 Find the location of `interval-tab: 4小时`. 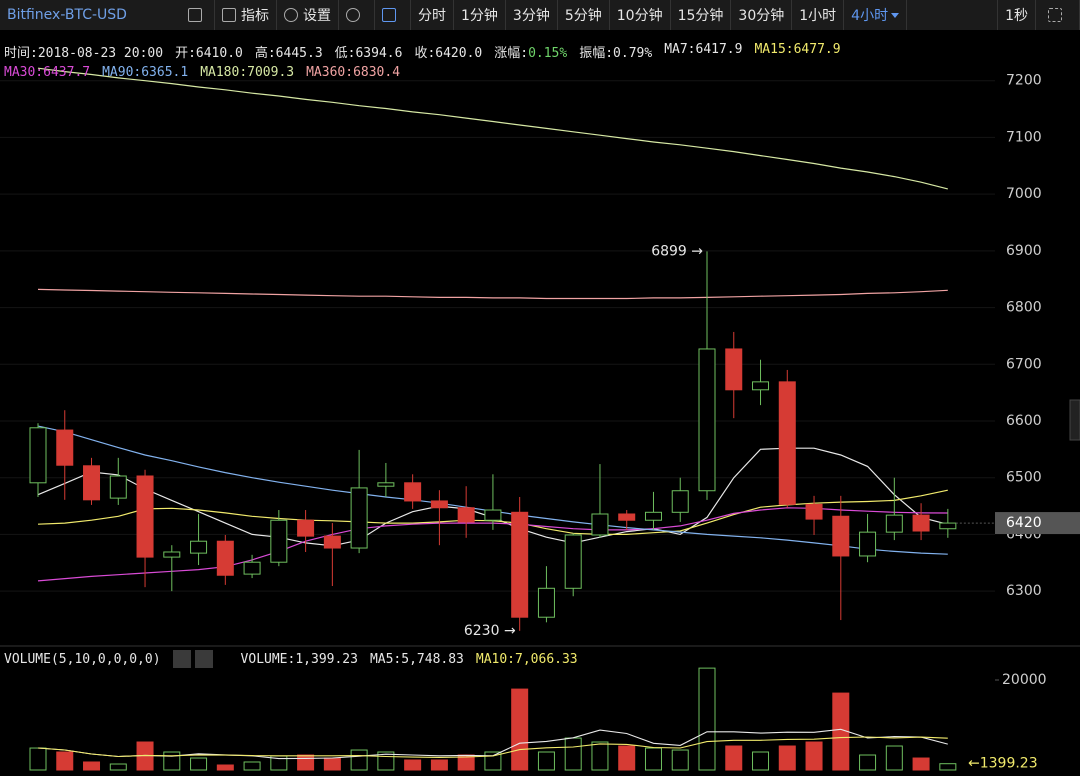

interval-tab: 4小时 is located at coordinates (876, 15).